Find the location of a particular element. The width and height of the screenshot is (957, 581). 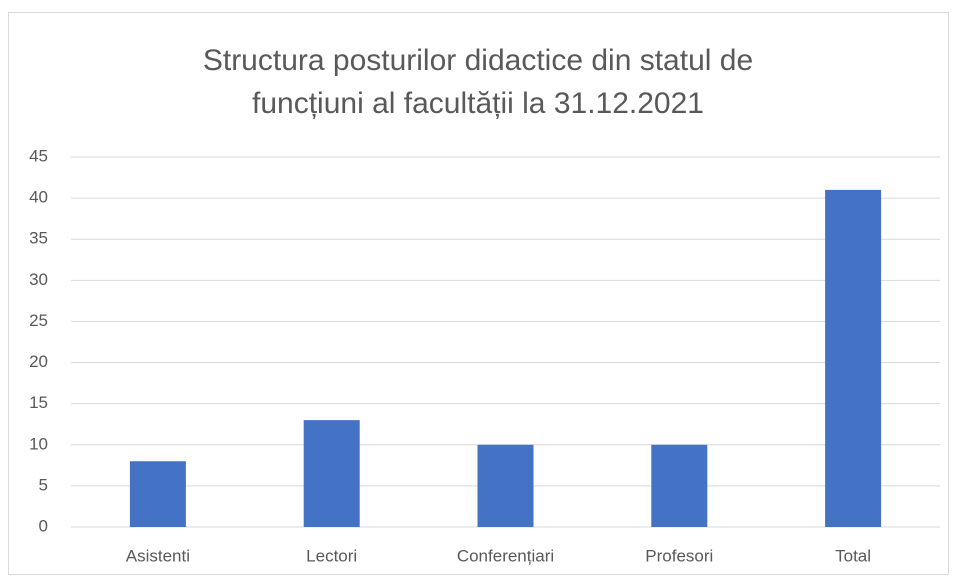

y-tick-label: 15 is located at coordinates (38, 402).